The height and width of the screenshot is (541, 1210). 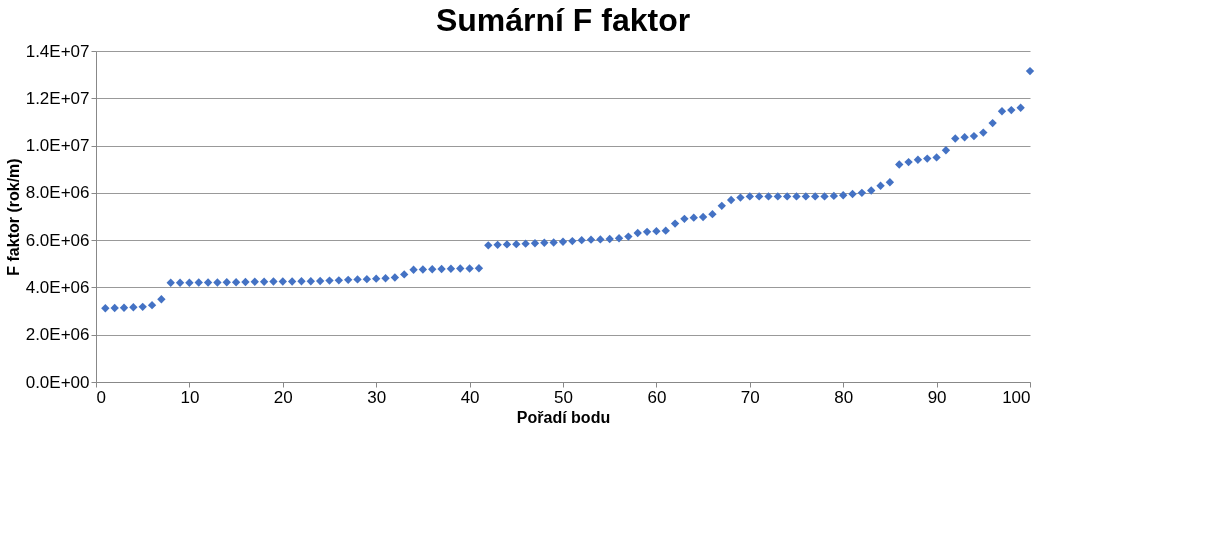 What do you see at coordinates (57, 382) in the screenshot?
I see `y-tick-label: 0.0E+00` at bounding box center [57, 382].